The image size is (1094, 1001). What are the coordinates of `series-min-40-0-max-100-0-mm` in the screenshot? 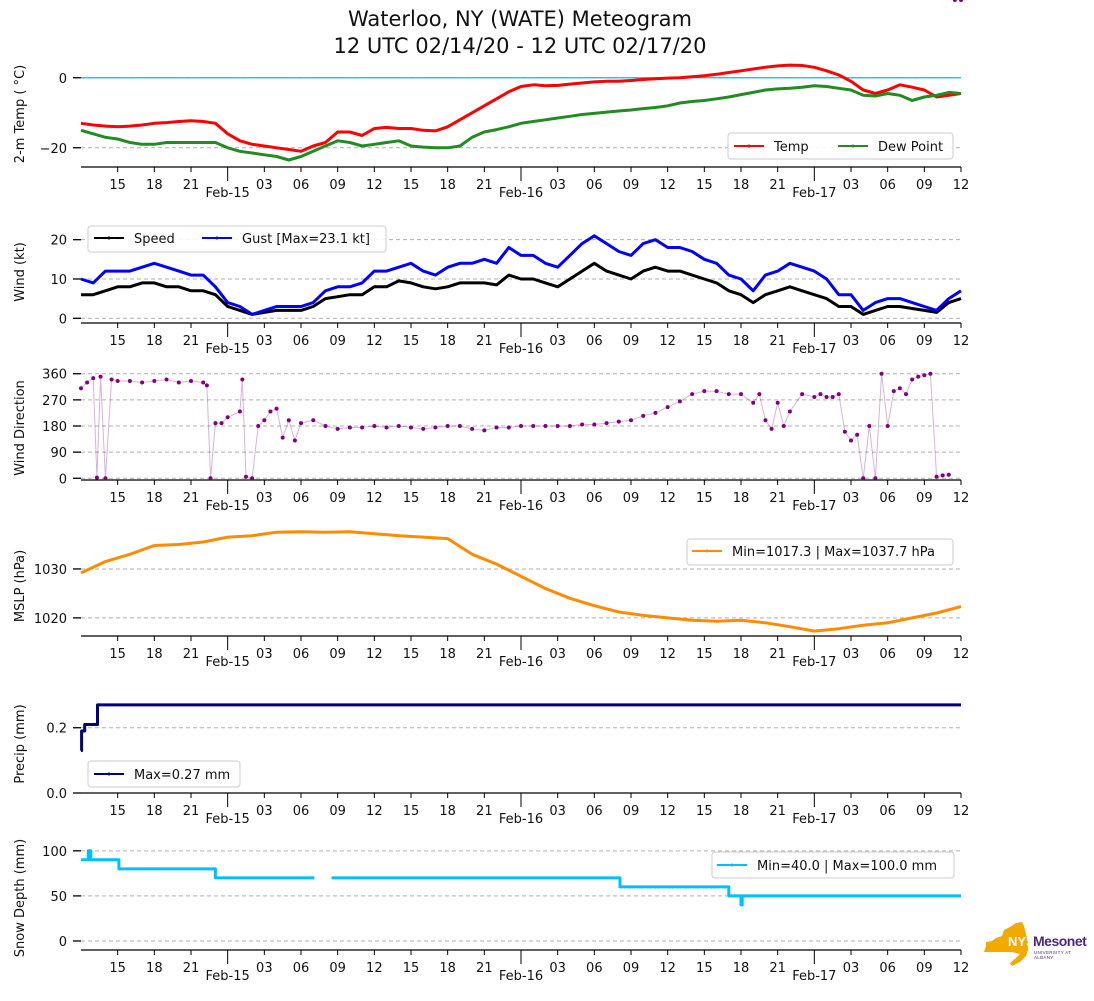 It's located at (521, 878).